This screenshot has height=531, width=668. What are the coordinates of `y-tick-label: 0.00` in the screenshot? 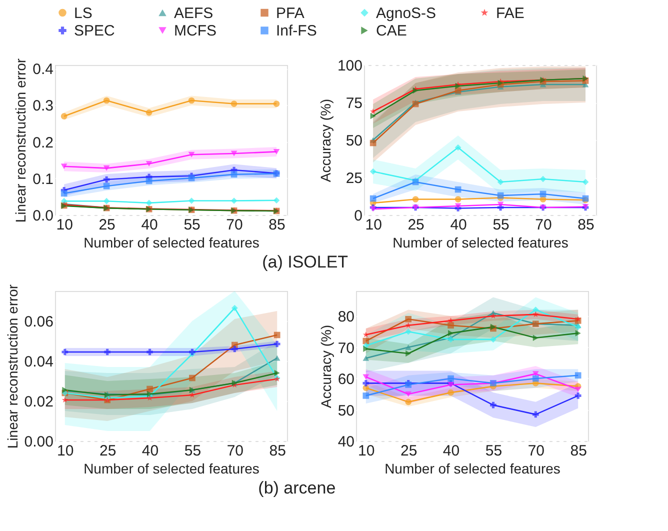 It's located at (39, 442).